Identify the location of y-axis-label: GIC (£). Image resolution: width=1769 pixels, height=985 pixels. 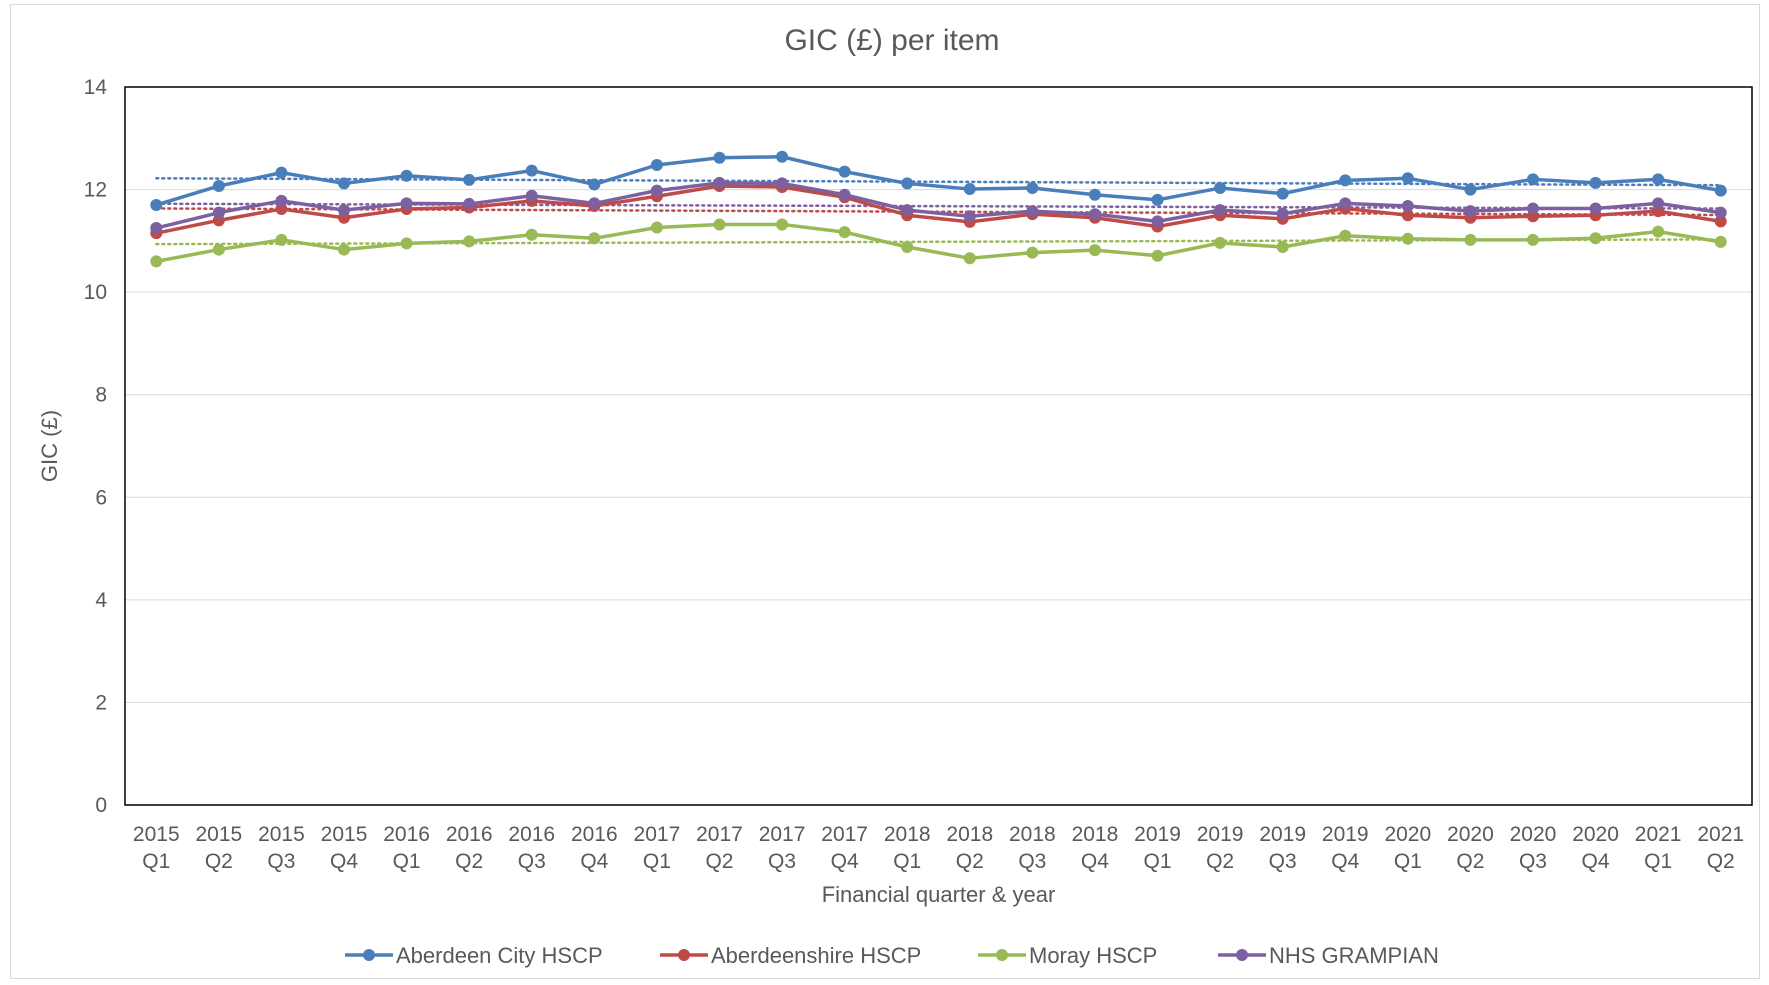
(49, 446).